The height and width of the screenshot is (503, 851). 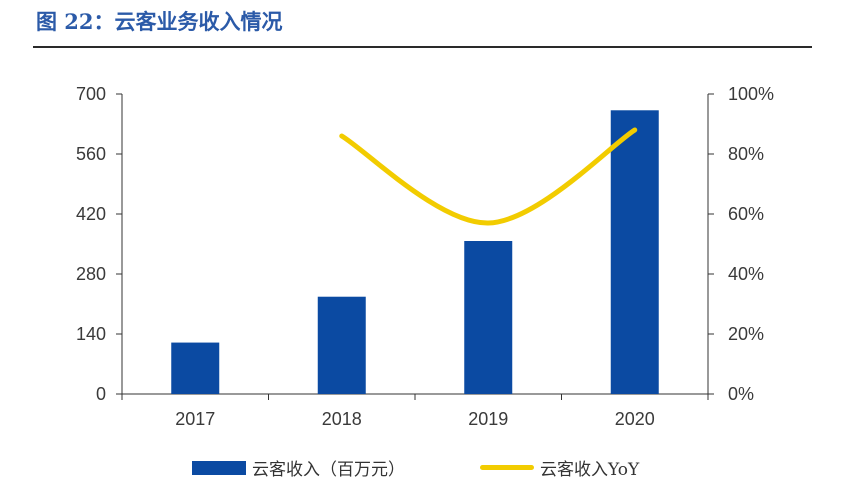 I want to click on left-tick-label: 560, so click(x=91, y=154).